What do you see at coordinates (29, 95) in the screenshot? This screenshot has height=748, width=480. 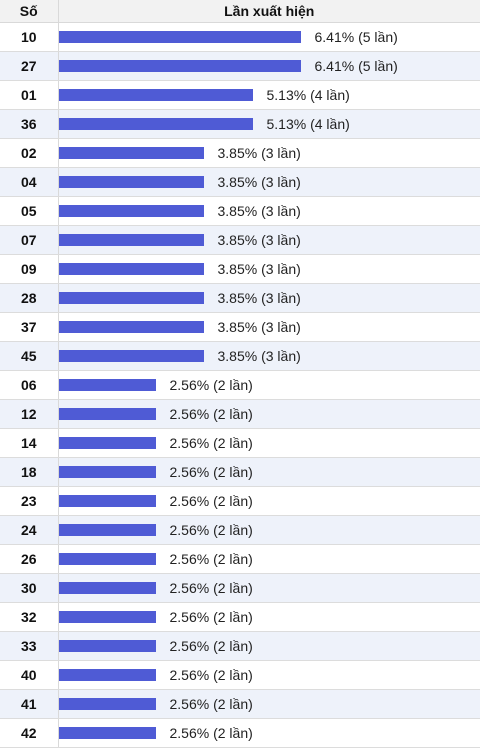 I see `row-number: 01` at bounding box center [29, 95].